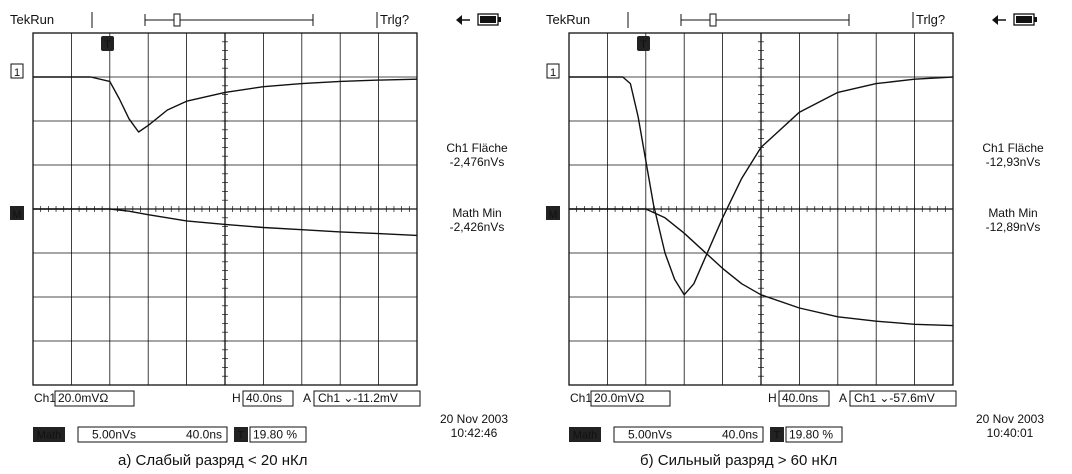 This screenshot has width=1072, height=474. What do you see at coordinates (739, 460) in the screenshot?
I see `caption-strong: б) Сильный разряд > 60 нКл` at bounding box center [739, 460].